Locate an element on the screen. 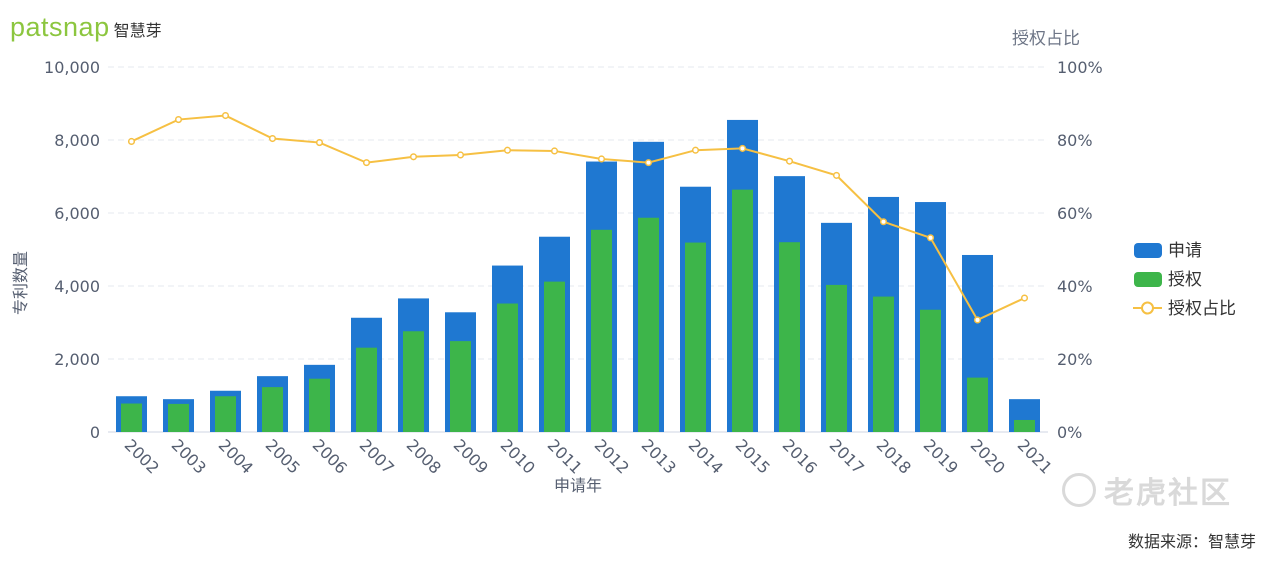 This screenshot has height=561, width=1266. y2-tick-label: 20% is located at coordinates (1075, 359).